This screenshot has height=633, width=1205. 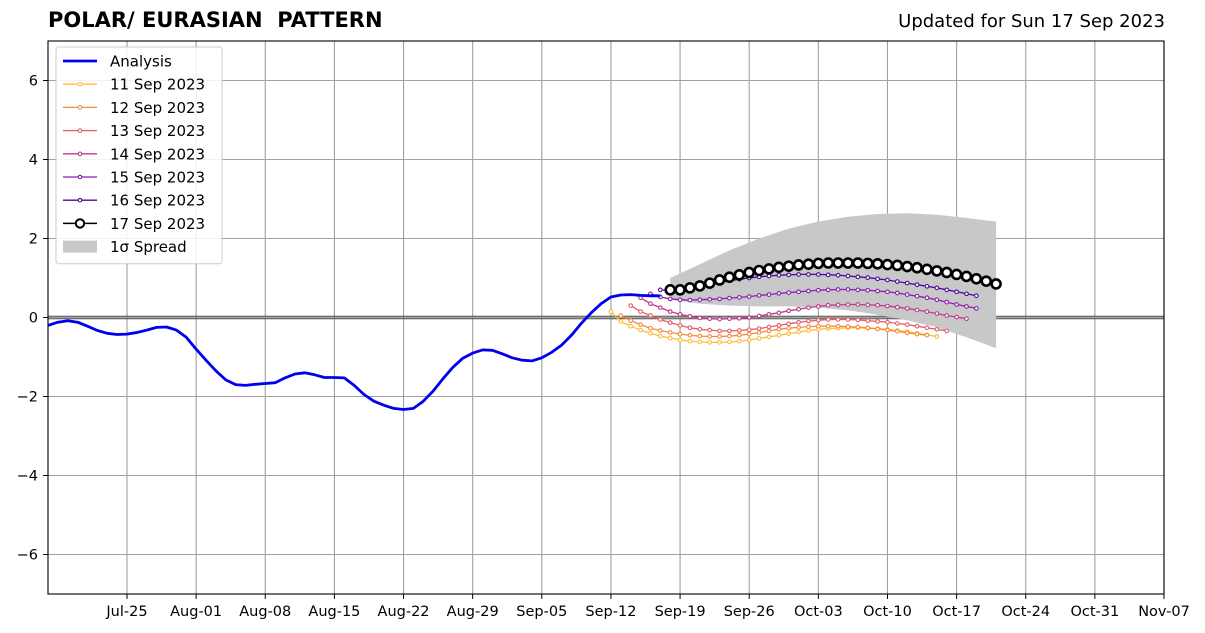 What do you see at coordinates (473, 612) in the screenshot?
I see `x-tick-label: Aug-29` at bounding box center [473, 612].